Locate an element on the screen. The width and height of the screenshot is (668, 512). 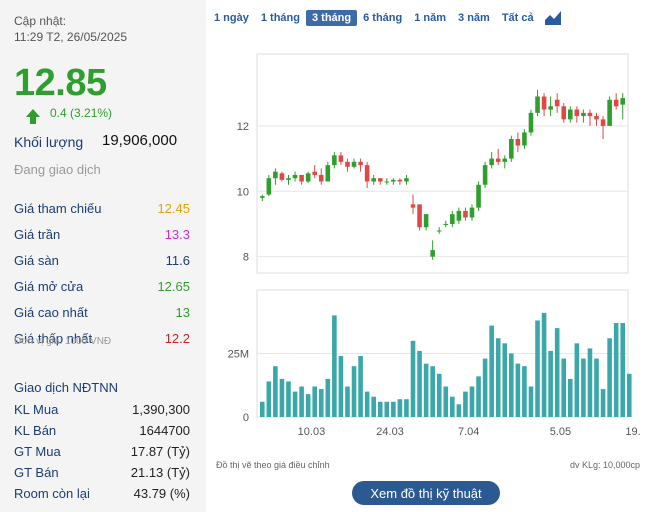
foreign-row-value: 17.87 (Tỷ) is located at coordinates (160, 451).